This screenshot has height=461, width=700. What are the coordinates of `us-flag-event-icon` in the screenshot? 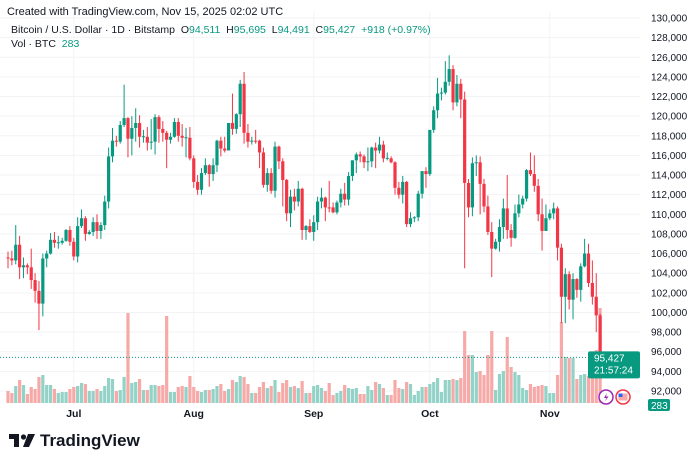 It's located at (623, 397).